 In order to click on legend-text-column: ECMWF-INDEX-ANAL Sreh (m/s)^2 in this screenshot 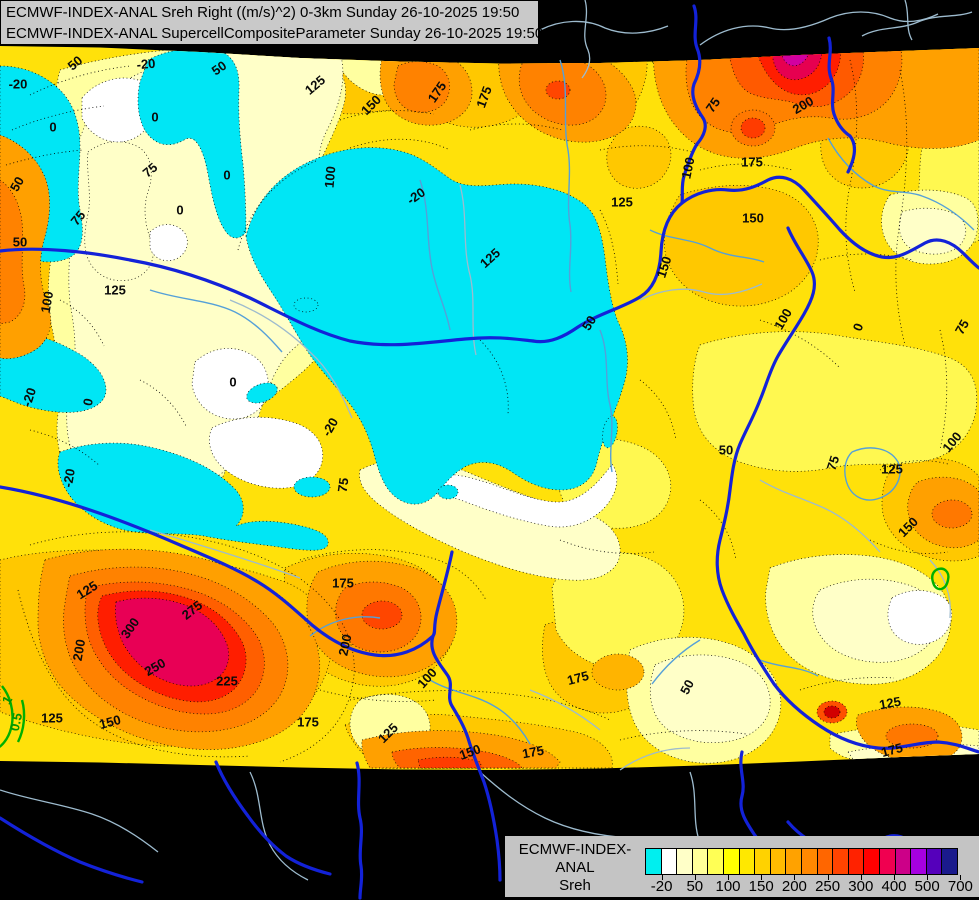, I will do `click(575, 870)`.